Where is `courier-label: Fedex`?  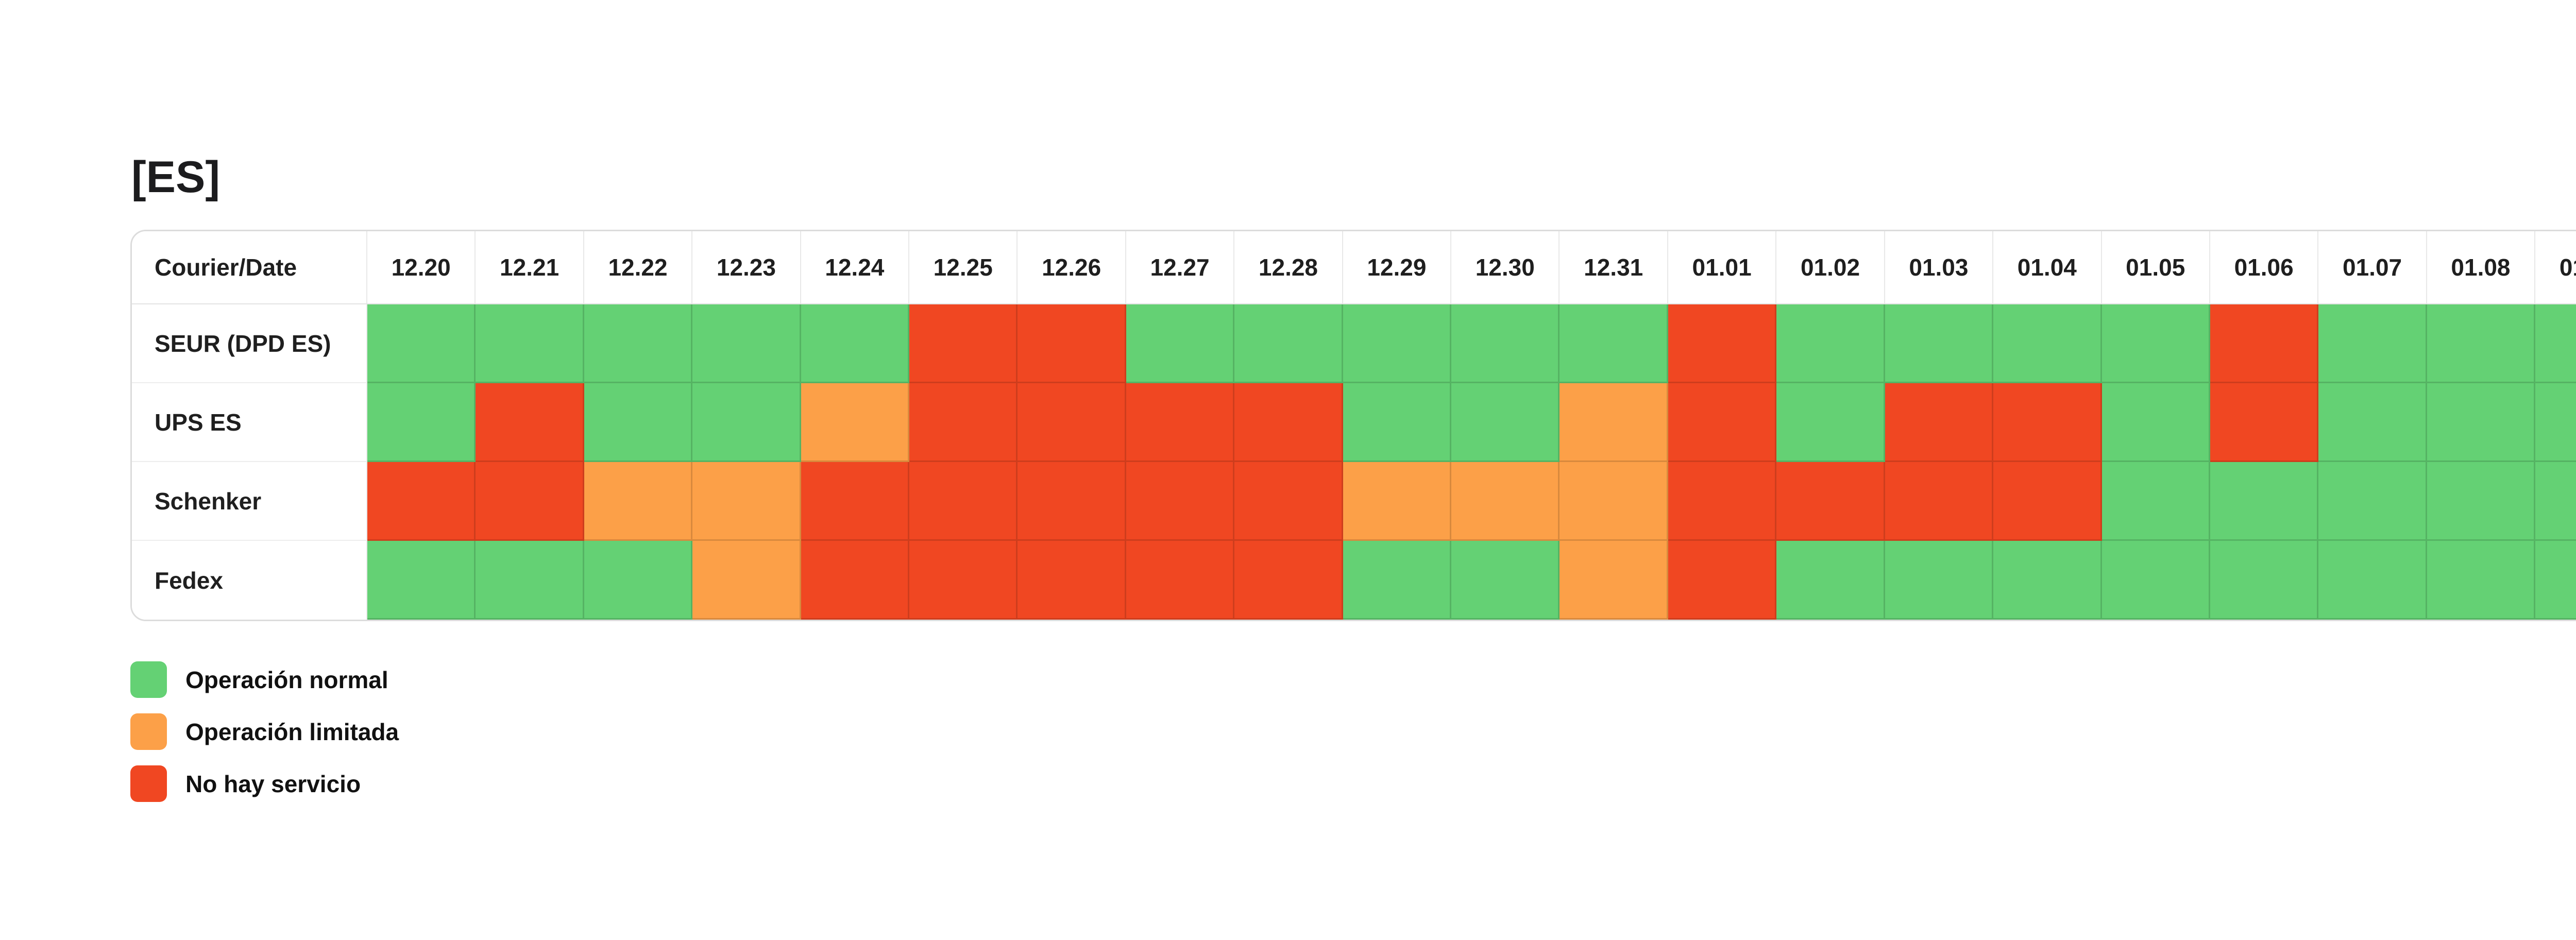
courier-label: Fedex is located at coordinates (249, 580).